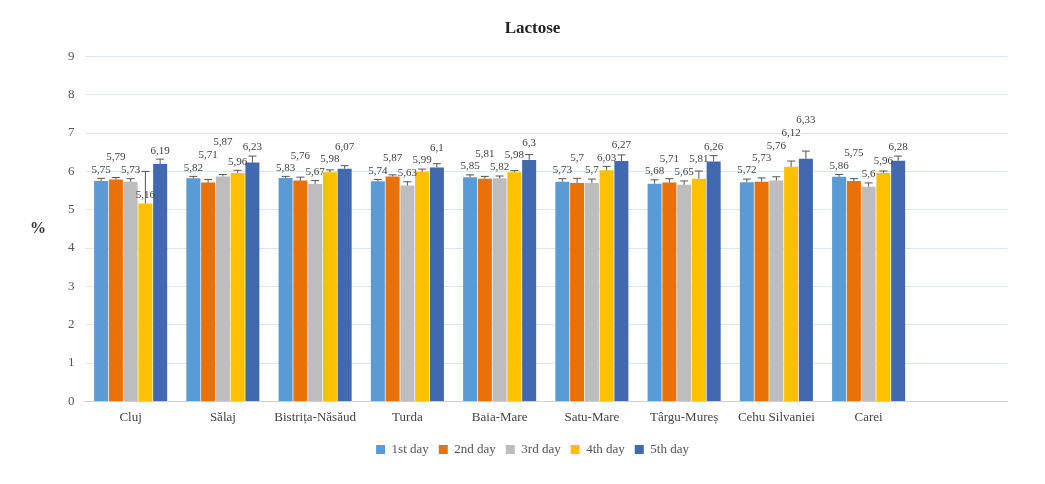 This screenshot has width=1045, height=484. I want to click on data-label: 5,65, so click(684, 171).